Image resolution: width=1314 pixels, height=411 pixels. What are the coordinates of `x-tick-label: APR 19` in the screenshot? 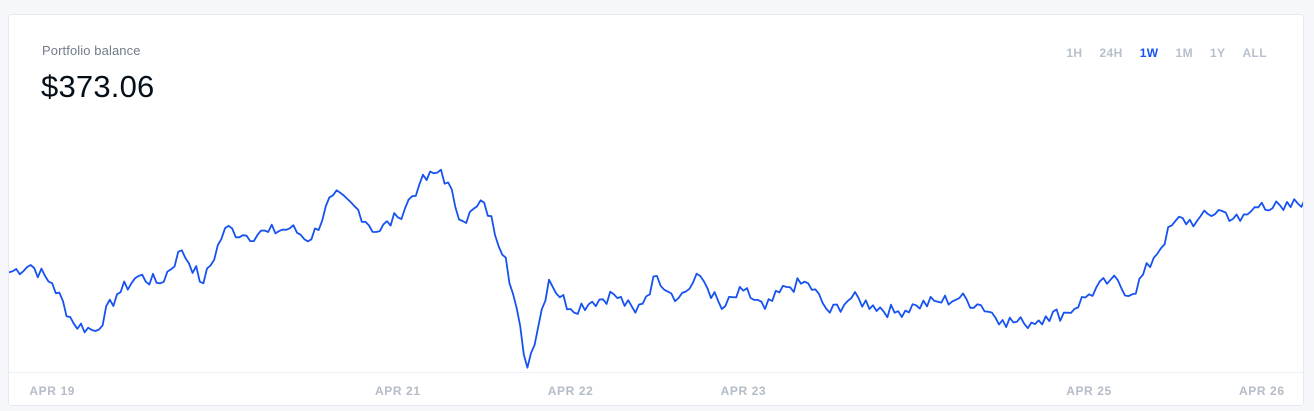 It's located at (52, 391).